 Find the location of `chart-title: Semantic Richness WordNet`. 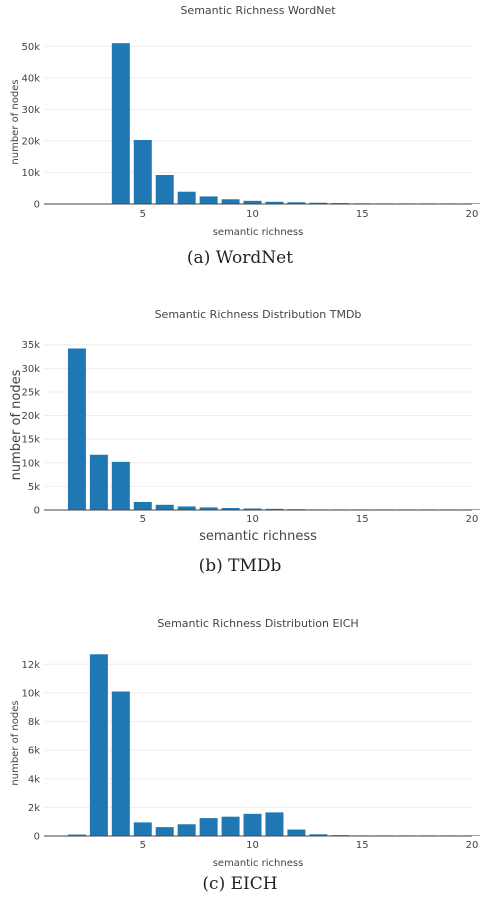

chart-title: Semantic Richness WordNet is located at coordinates (258, 10).